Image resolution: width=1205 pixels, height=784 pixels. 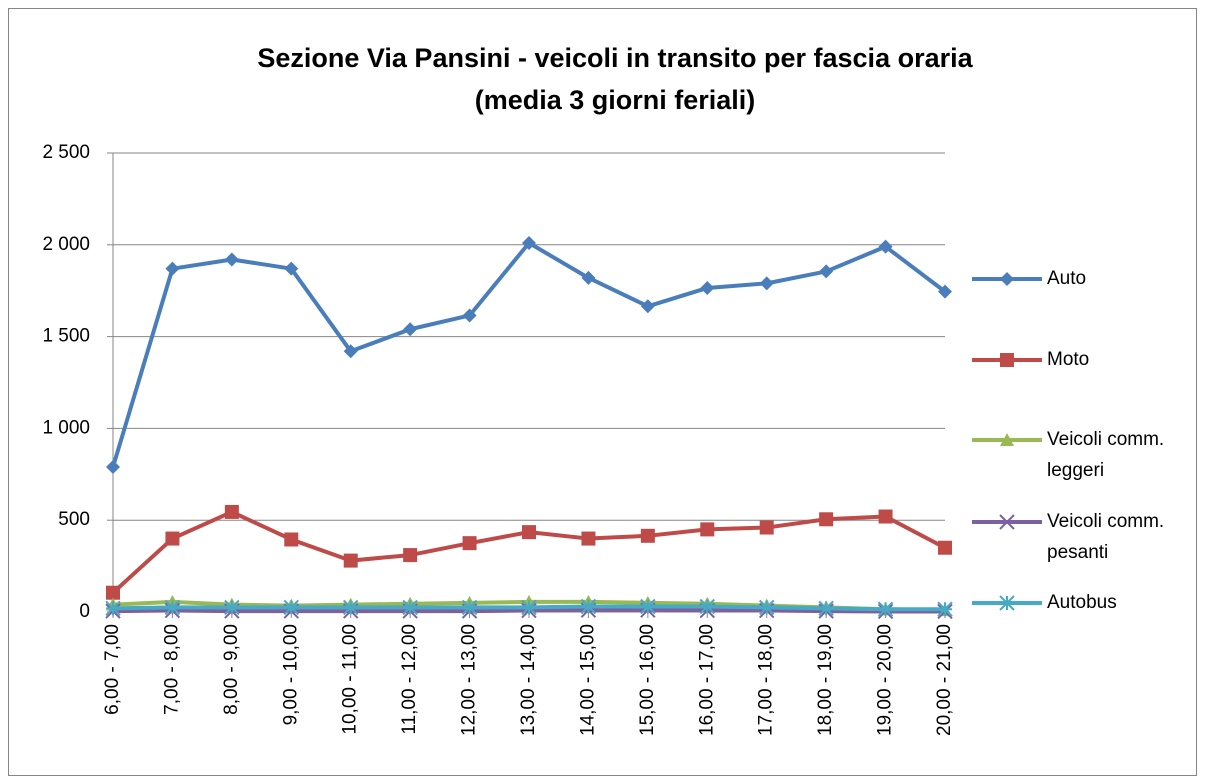 What do you see at coordinates (350, 679) in the screenshot?
I see `x-tick-label: 10,00 - 11,00` at bounding box center [350, 679].